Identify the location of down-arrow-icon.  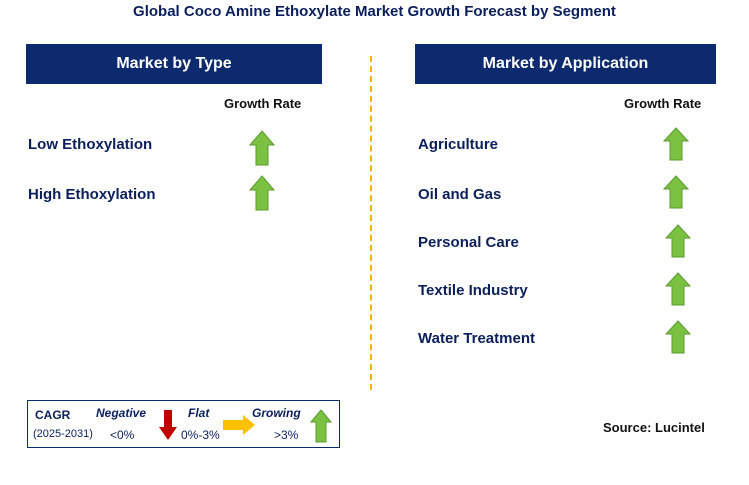
(168, 425).